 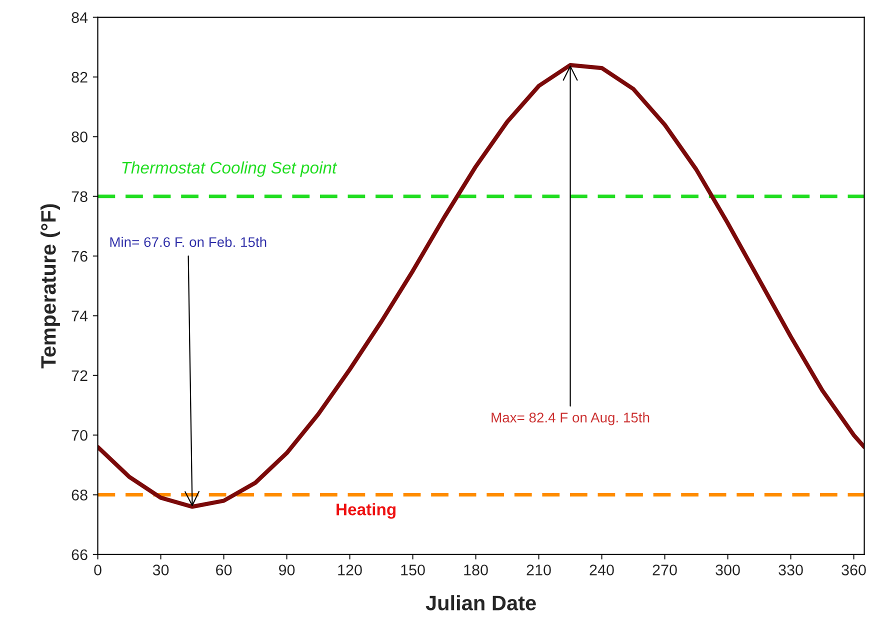 What do you see at coordinates (160, 570) in the screenshot?
I see `x-tick-label: 30` at bounding box center [160, 570].